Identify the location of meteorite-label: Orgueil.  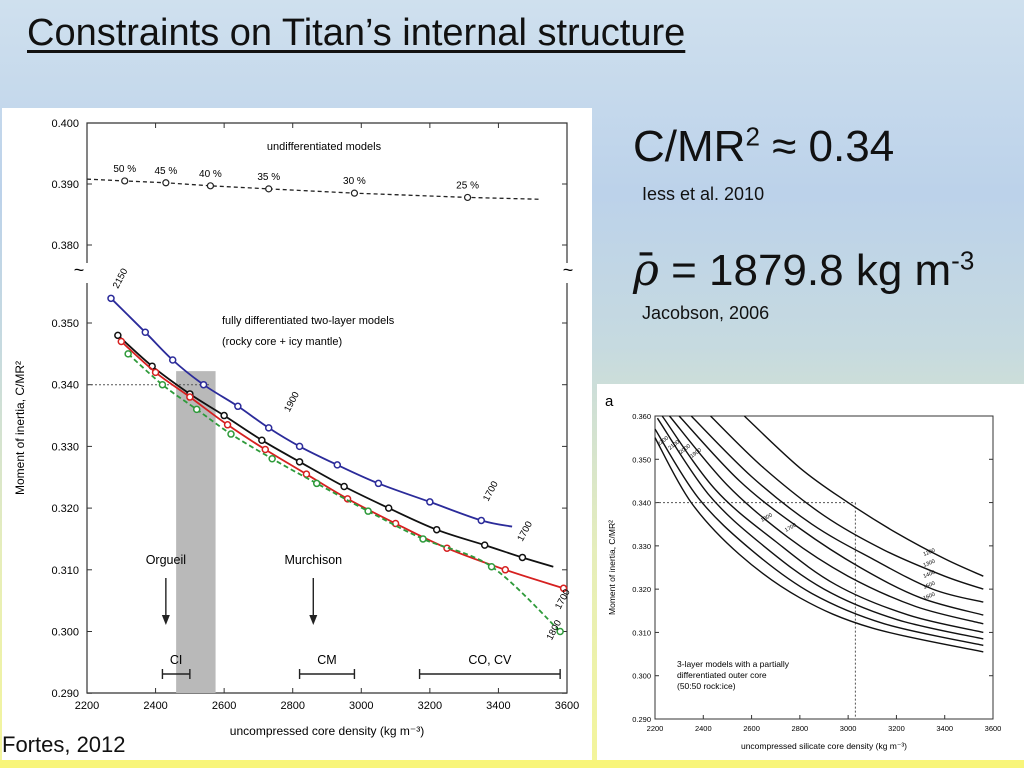
(166, 560).